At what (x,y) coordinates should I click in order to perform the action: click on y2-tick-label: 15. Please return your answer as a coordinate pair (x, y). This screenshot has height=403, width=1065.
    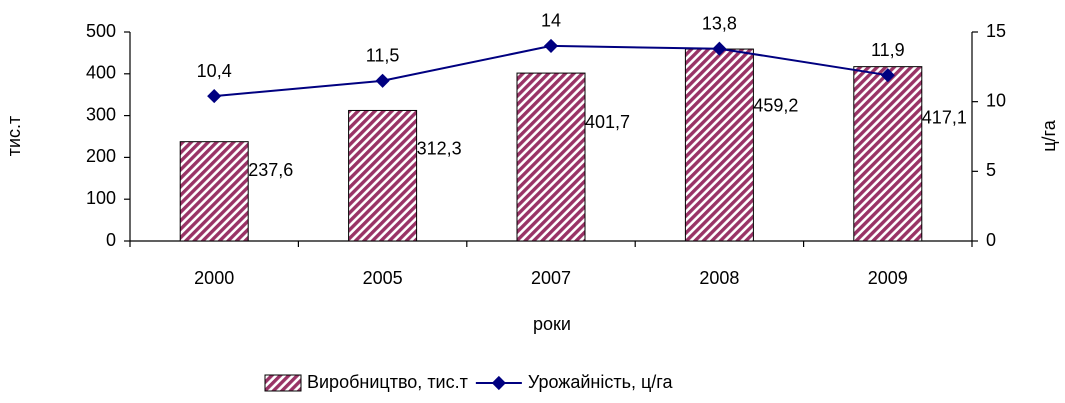
    Looking at the image, I should click on (996, 31).